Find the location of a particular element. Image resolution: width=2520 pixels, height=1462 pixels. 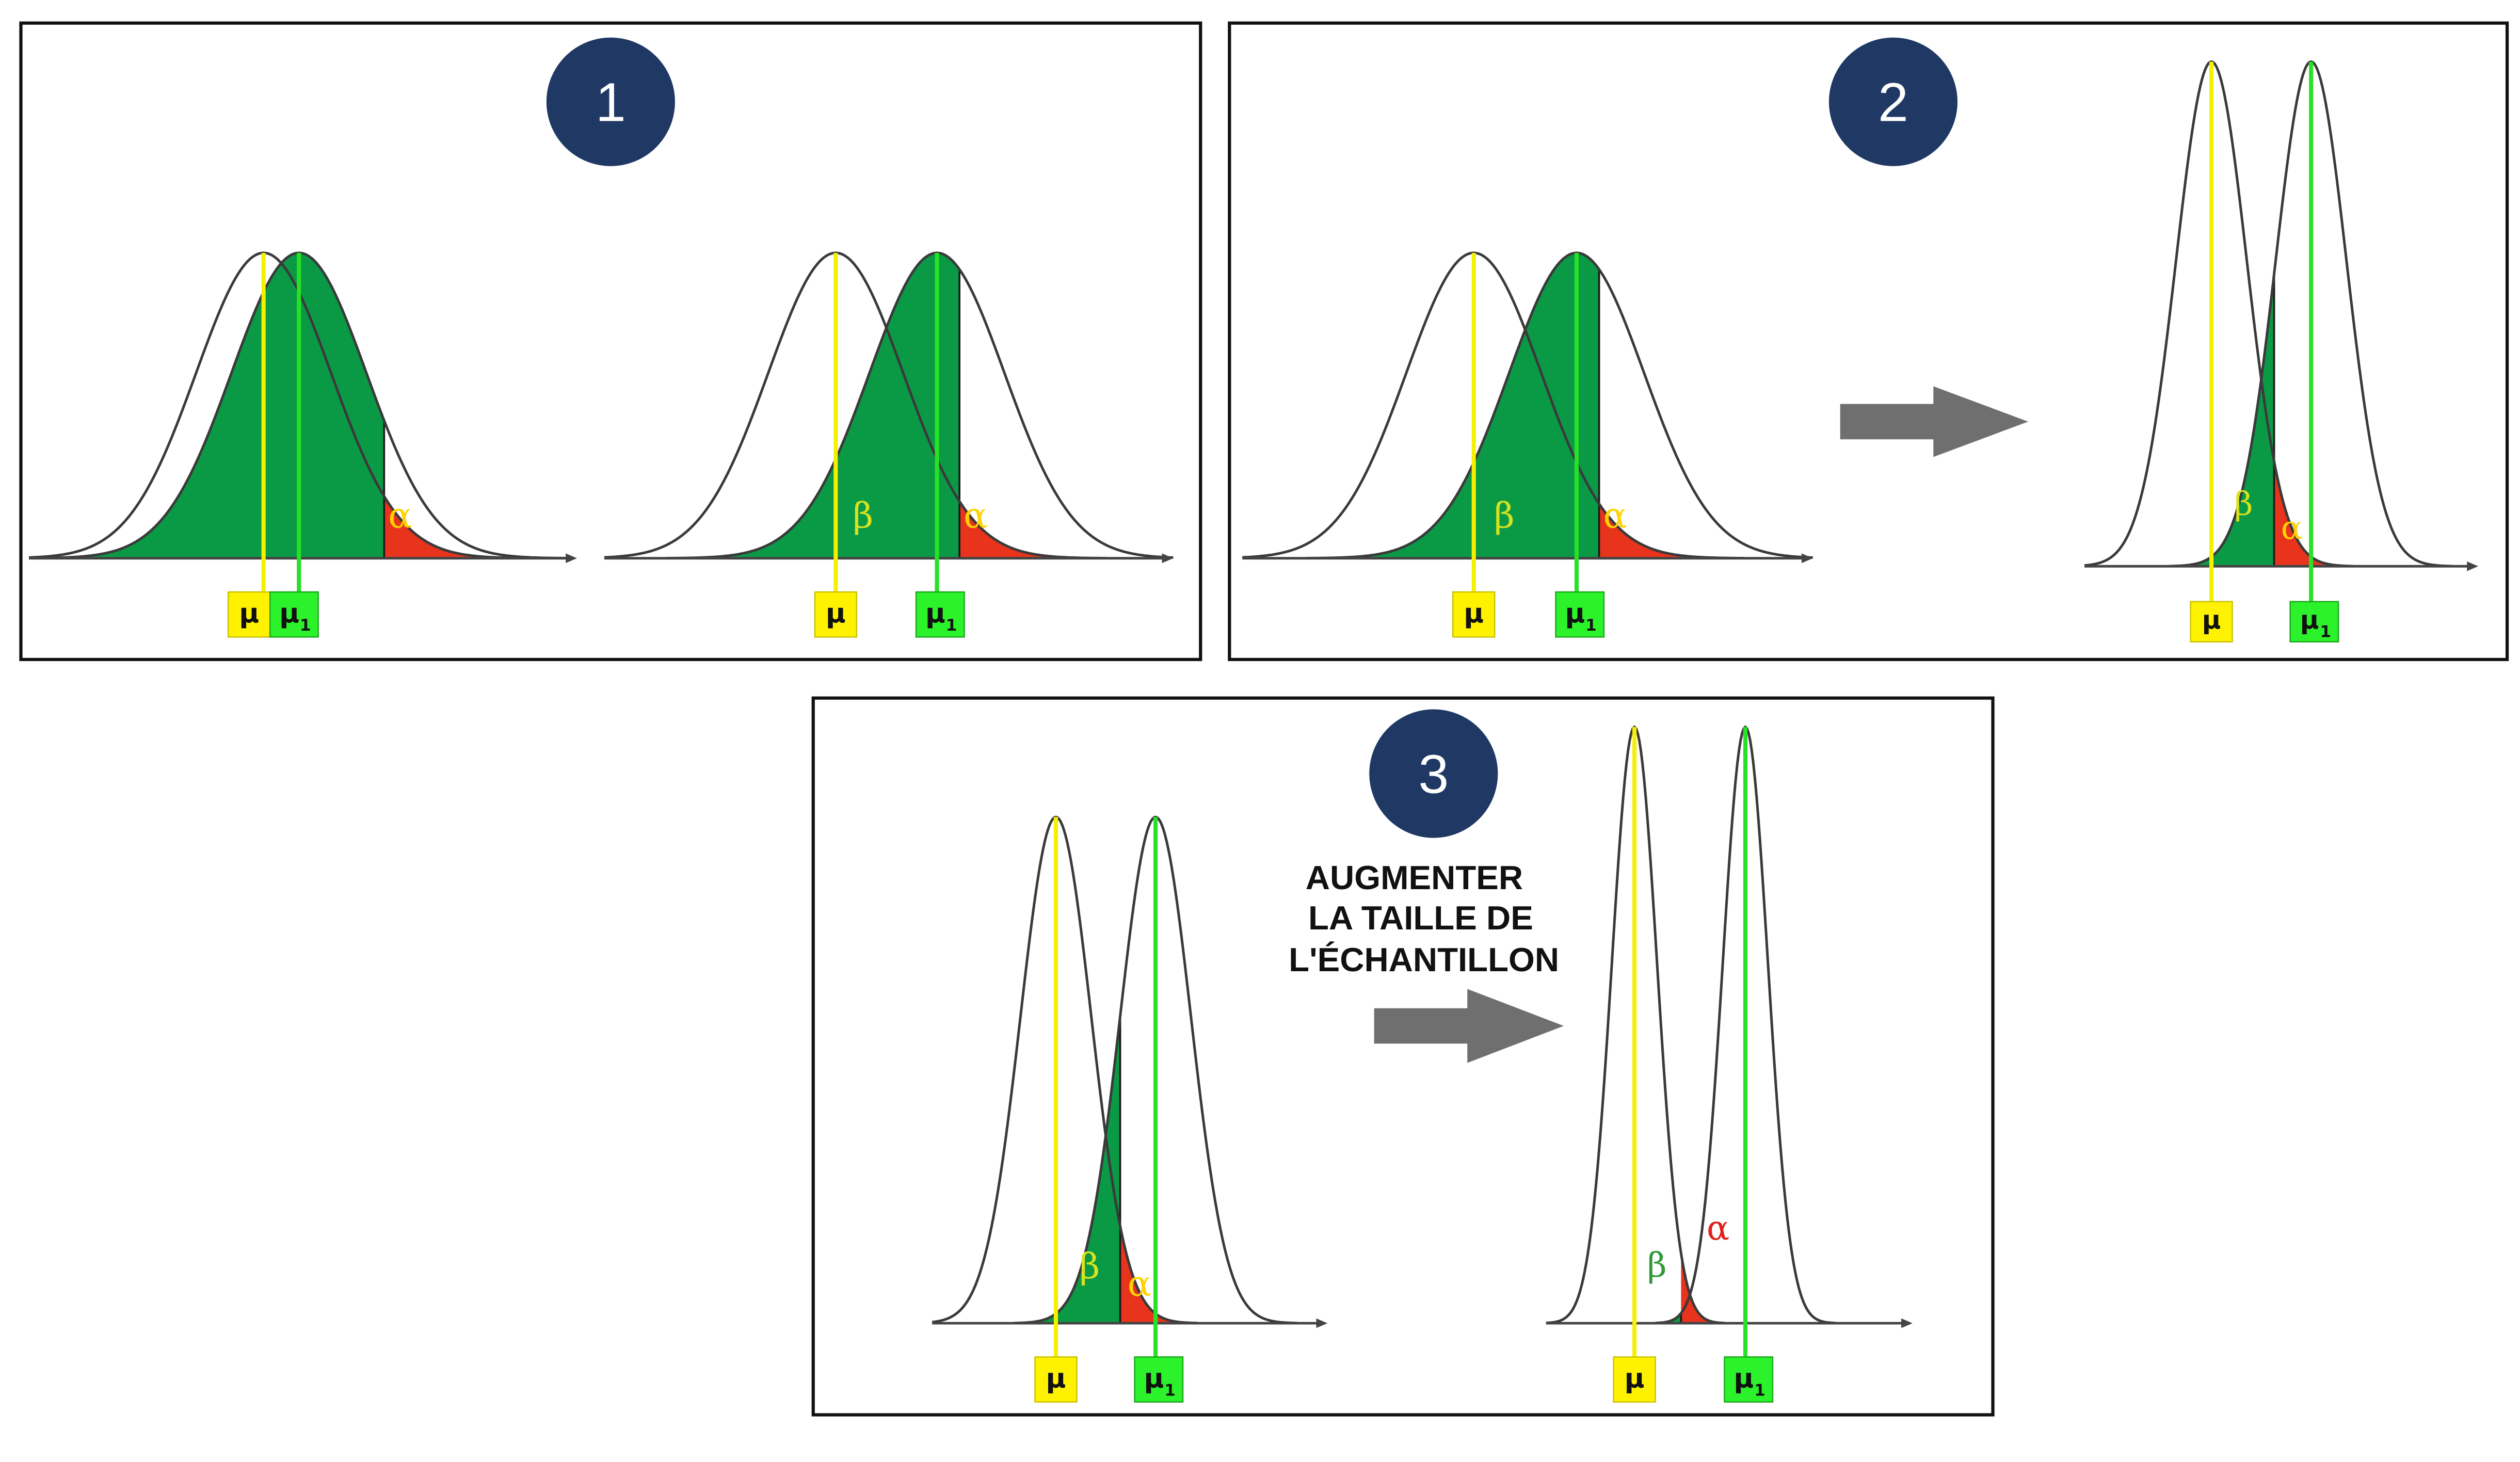

caption-line-1: AUGMENTER is located at coordinates (1414, 877).